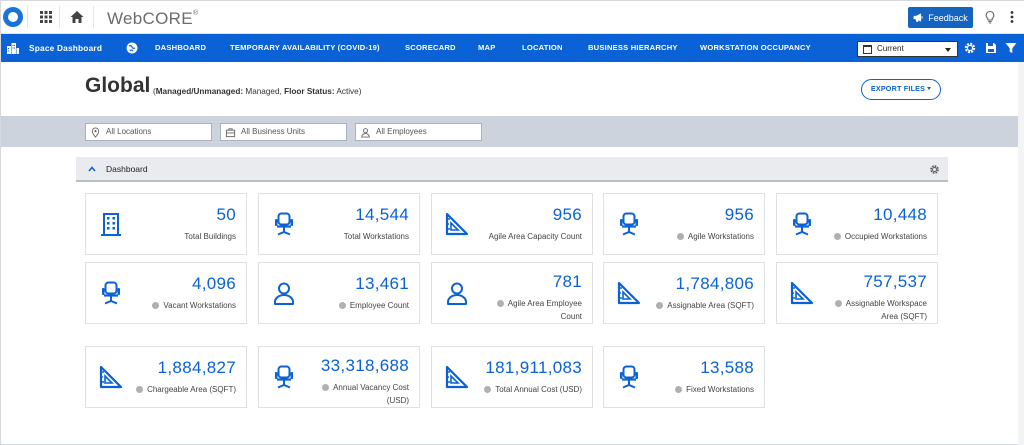 The image size is (1024, 445). What do you see at coordinates (92, 169) in the screenshot?
I see `chevron-up-icon` at bounding box center [92, 169].